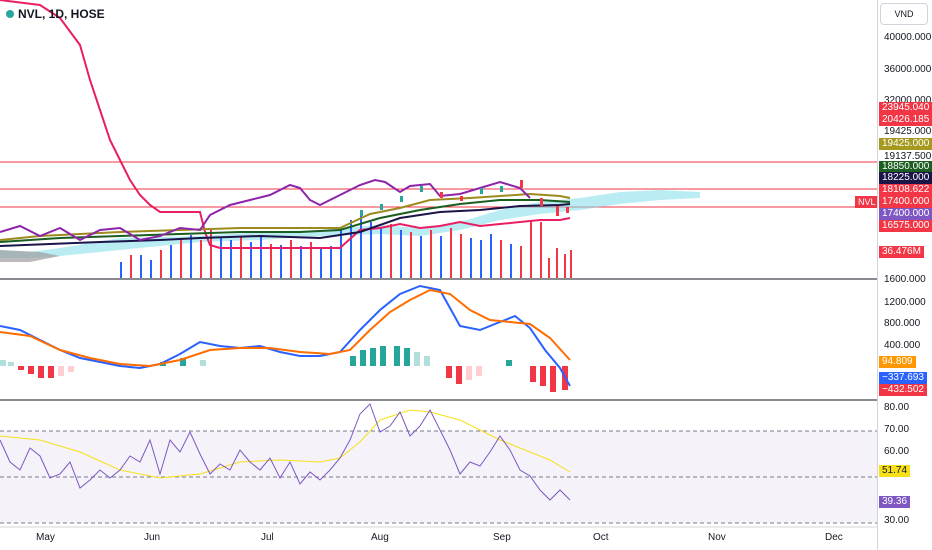 The height and width of the screenshot is (550, 932). I want to click on time-label-aug: Aug, so click(380, 537).